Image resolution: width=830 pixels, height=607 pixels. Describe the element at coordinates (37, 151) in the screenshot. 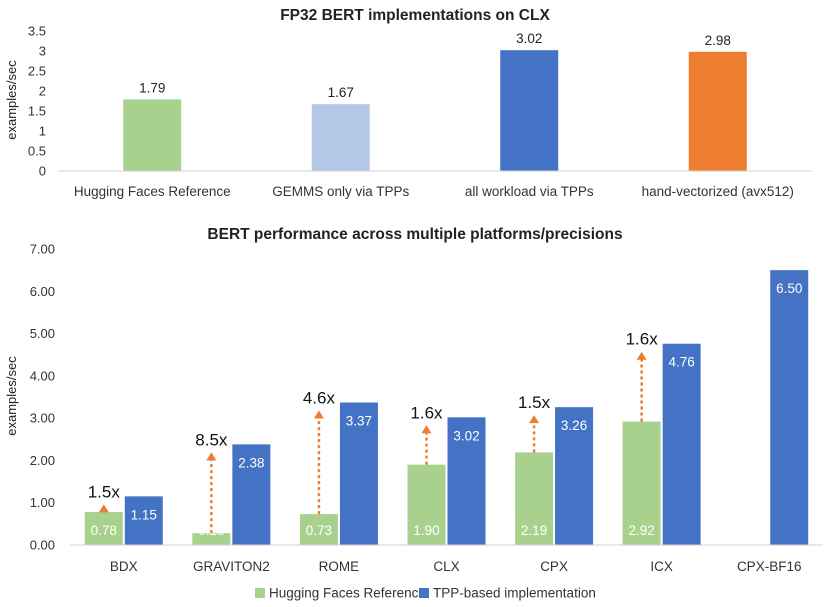

I see `chart1-y-tick-label: 0.5` at that location.